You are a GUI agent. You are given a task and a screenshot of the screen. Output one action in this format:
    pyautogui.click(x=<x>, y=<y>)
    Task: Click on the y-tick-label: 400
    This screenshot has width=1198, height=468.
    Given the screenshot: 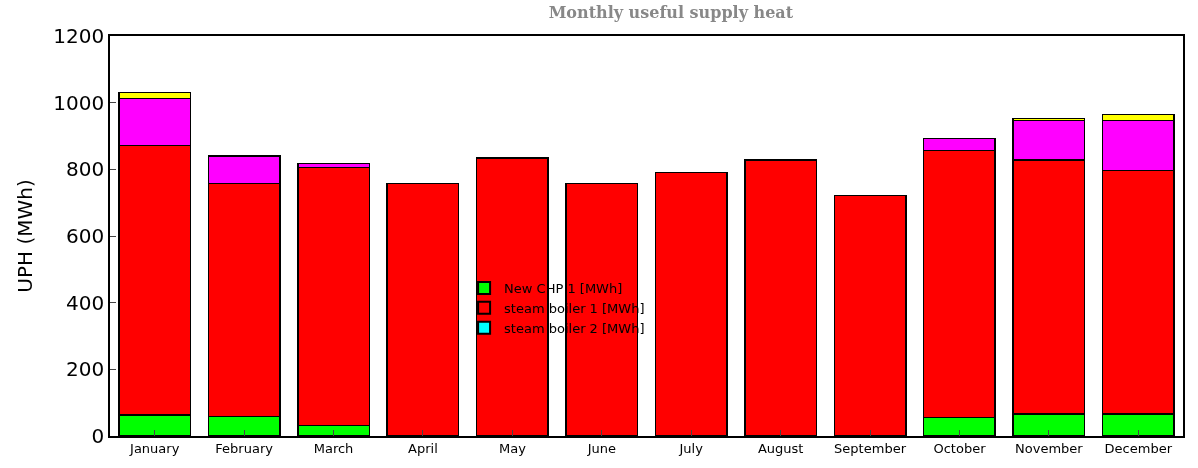 What is the action you would take?
    pyautogui.click(x=85, y=302)
    